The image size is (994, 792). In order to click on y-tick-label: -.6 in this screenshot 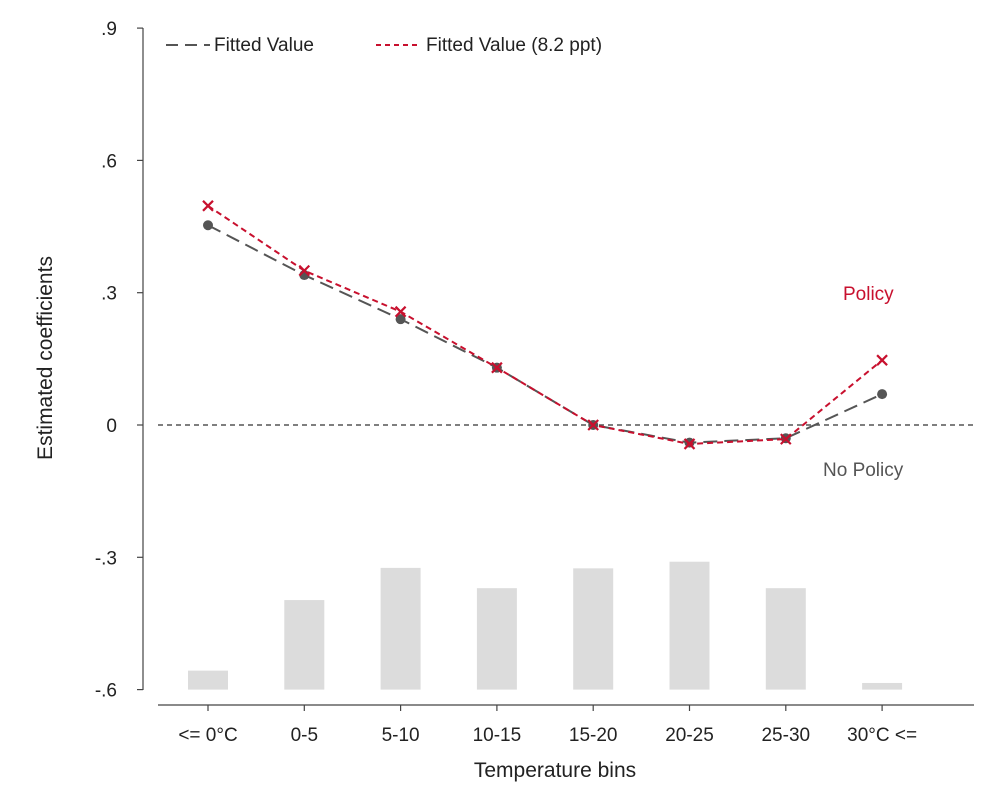, I will do `click(106, 691)`.